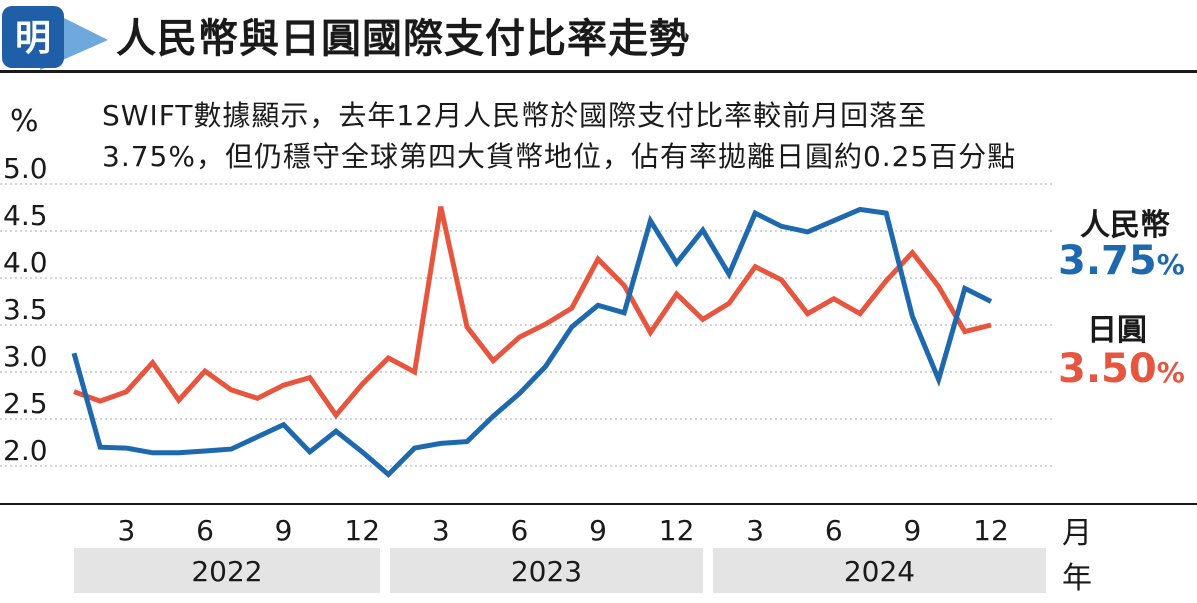 This screenshot has height=603, width=1197. What do you see at coordinates (562, 530) in the screenshot?
I see `x-tick-labels: 3 6 9 12 3 6 9 12 3 6 9 12` at bounding box center [562, 530].